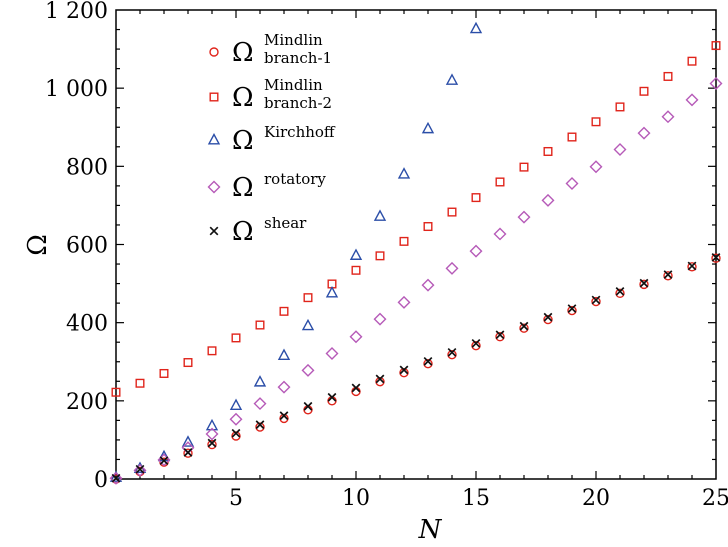 The image size is (728, 547). Describe the element at coordinates (236, 498) in the screenshot. I see `x-tick-label: 5` at that location.